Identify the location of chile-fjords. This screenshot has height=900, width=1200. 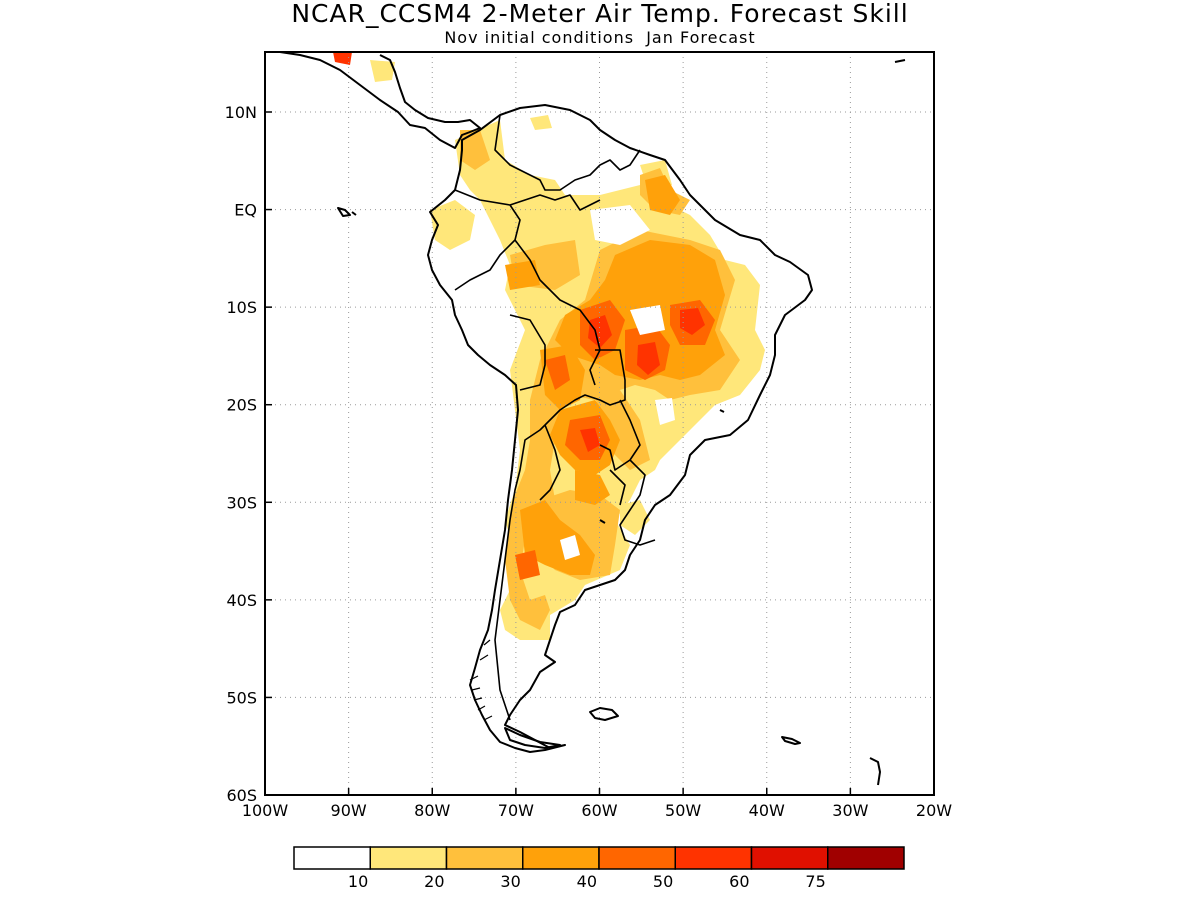
(481, 680).